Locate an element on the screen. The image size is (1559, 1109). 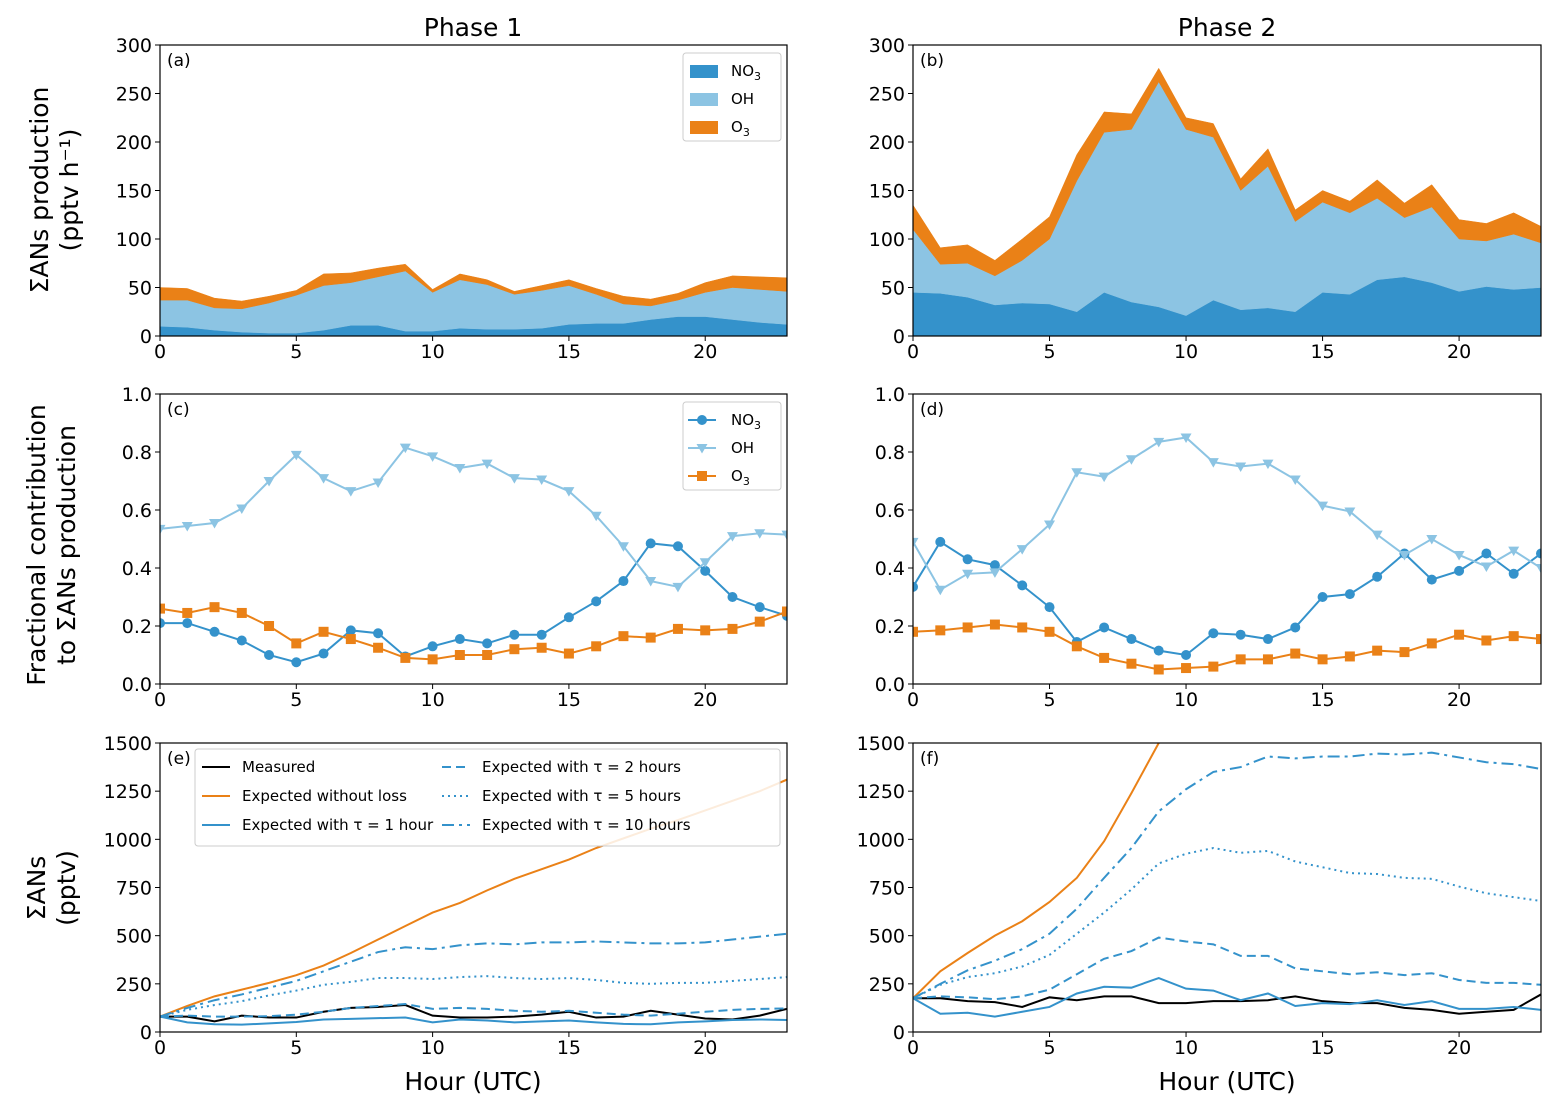
panel-f: 0 5 10 15 20 0 250 500 750 1000 1250 1500 (f) is located at coordinates (1199, 896).